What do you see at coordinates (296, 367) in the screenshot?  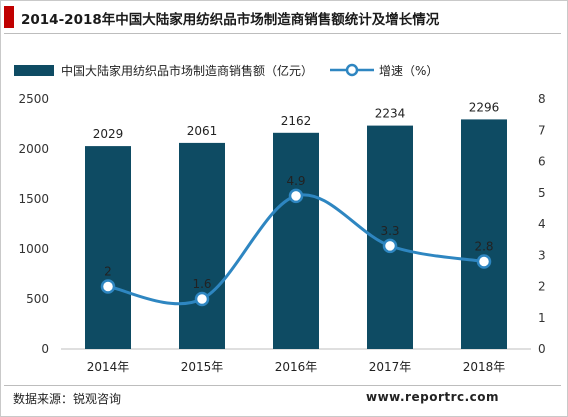 I see `x-tick-label: 2016年` at bounding box center [296, 367].